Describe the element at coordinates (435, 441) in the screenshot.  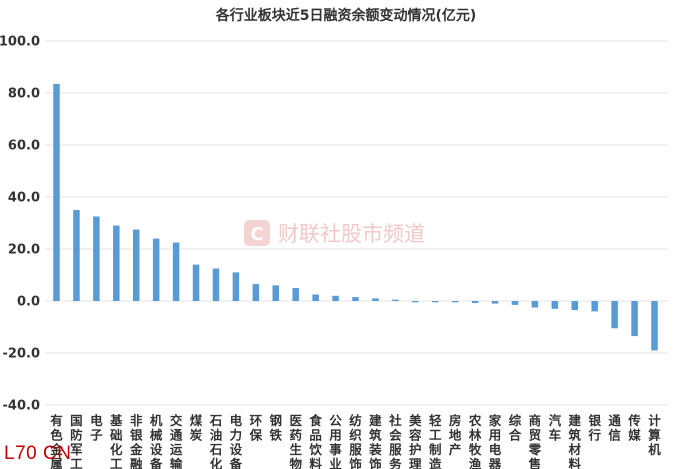
I see `x-tick-label: 轻工制造` at that location.